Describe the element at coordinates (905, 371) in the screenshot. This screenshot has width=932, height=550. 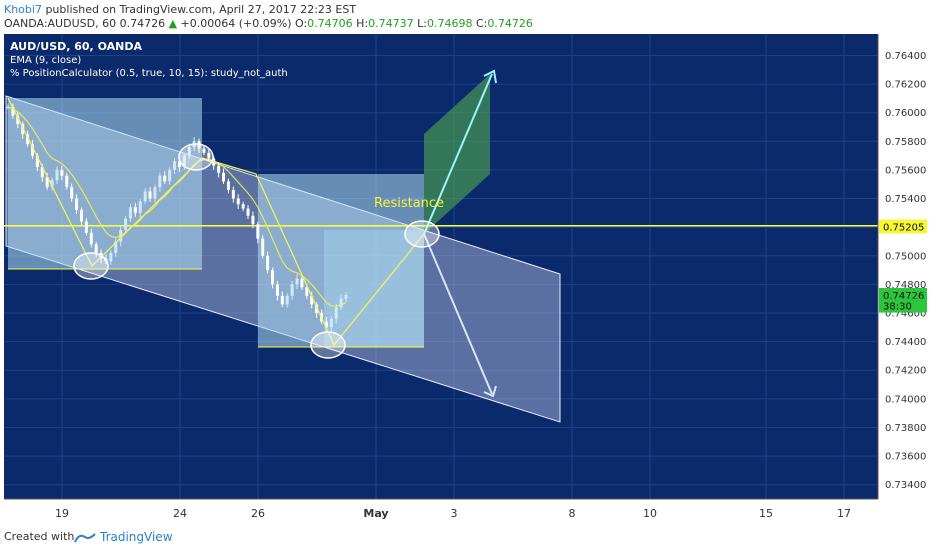
I see `y-tick-label: 0.74200` at that location.